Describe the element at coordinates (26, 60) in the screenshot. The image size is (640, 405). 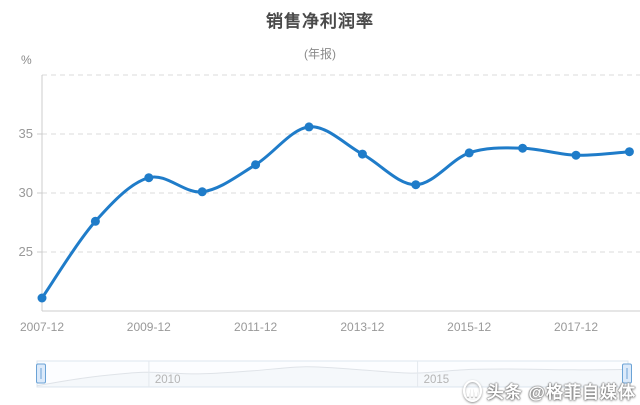
I see `y-axis-unit-label: %` at that location.